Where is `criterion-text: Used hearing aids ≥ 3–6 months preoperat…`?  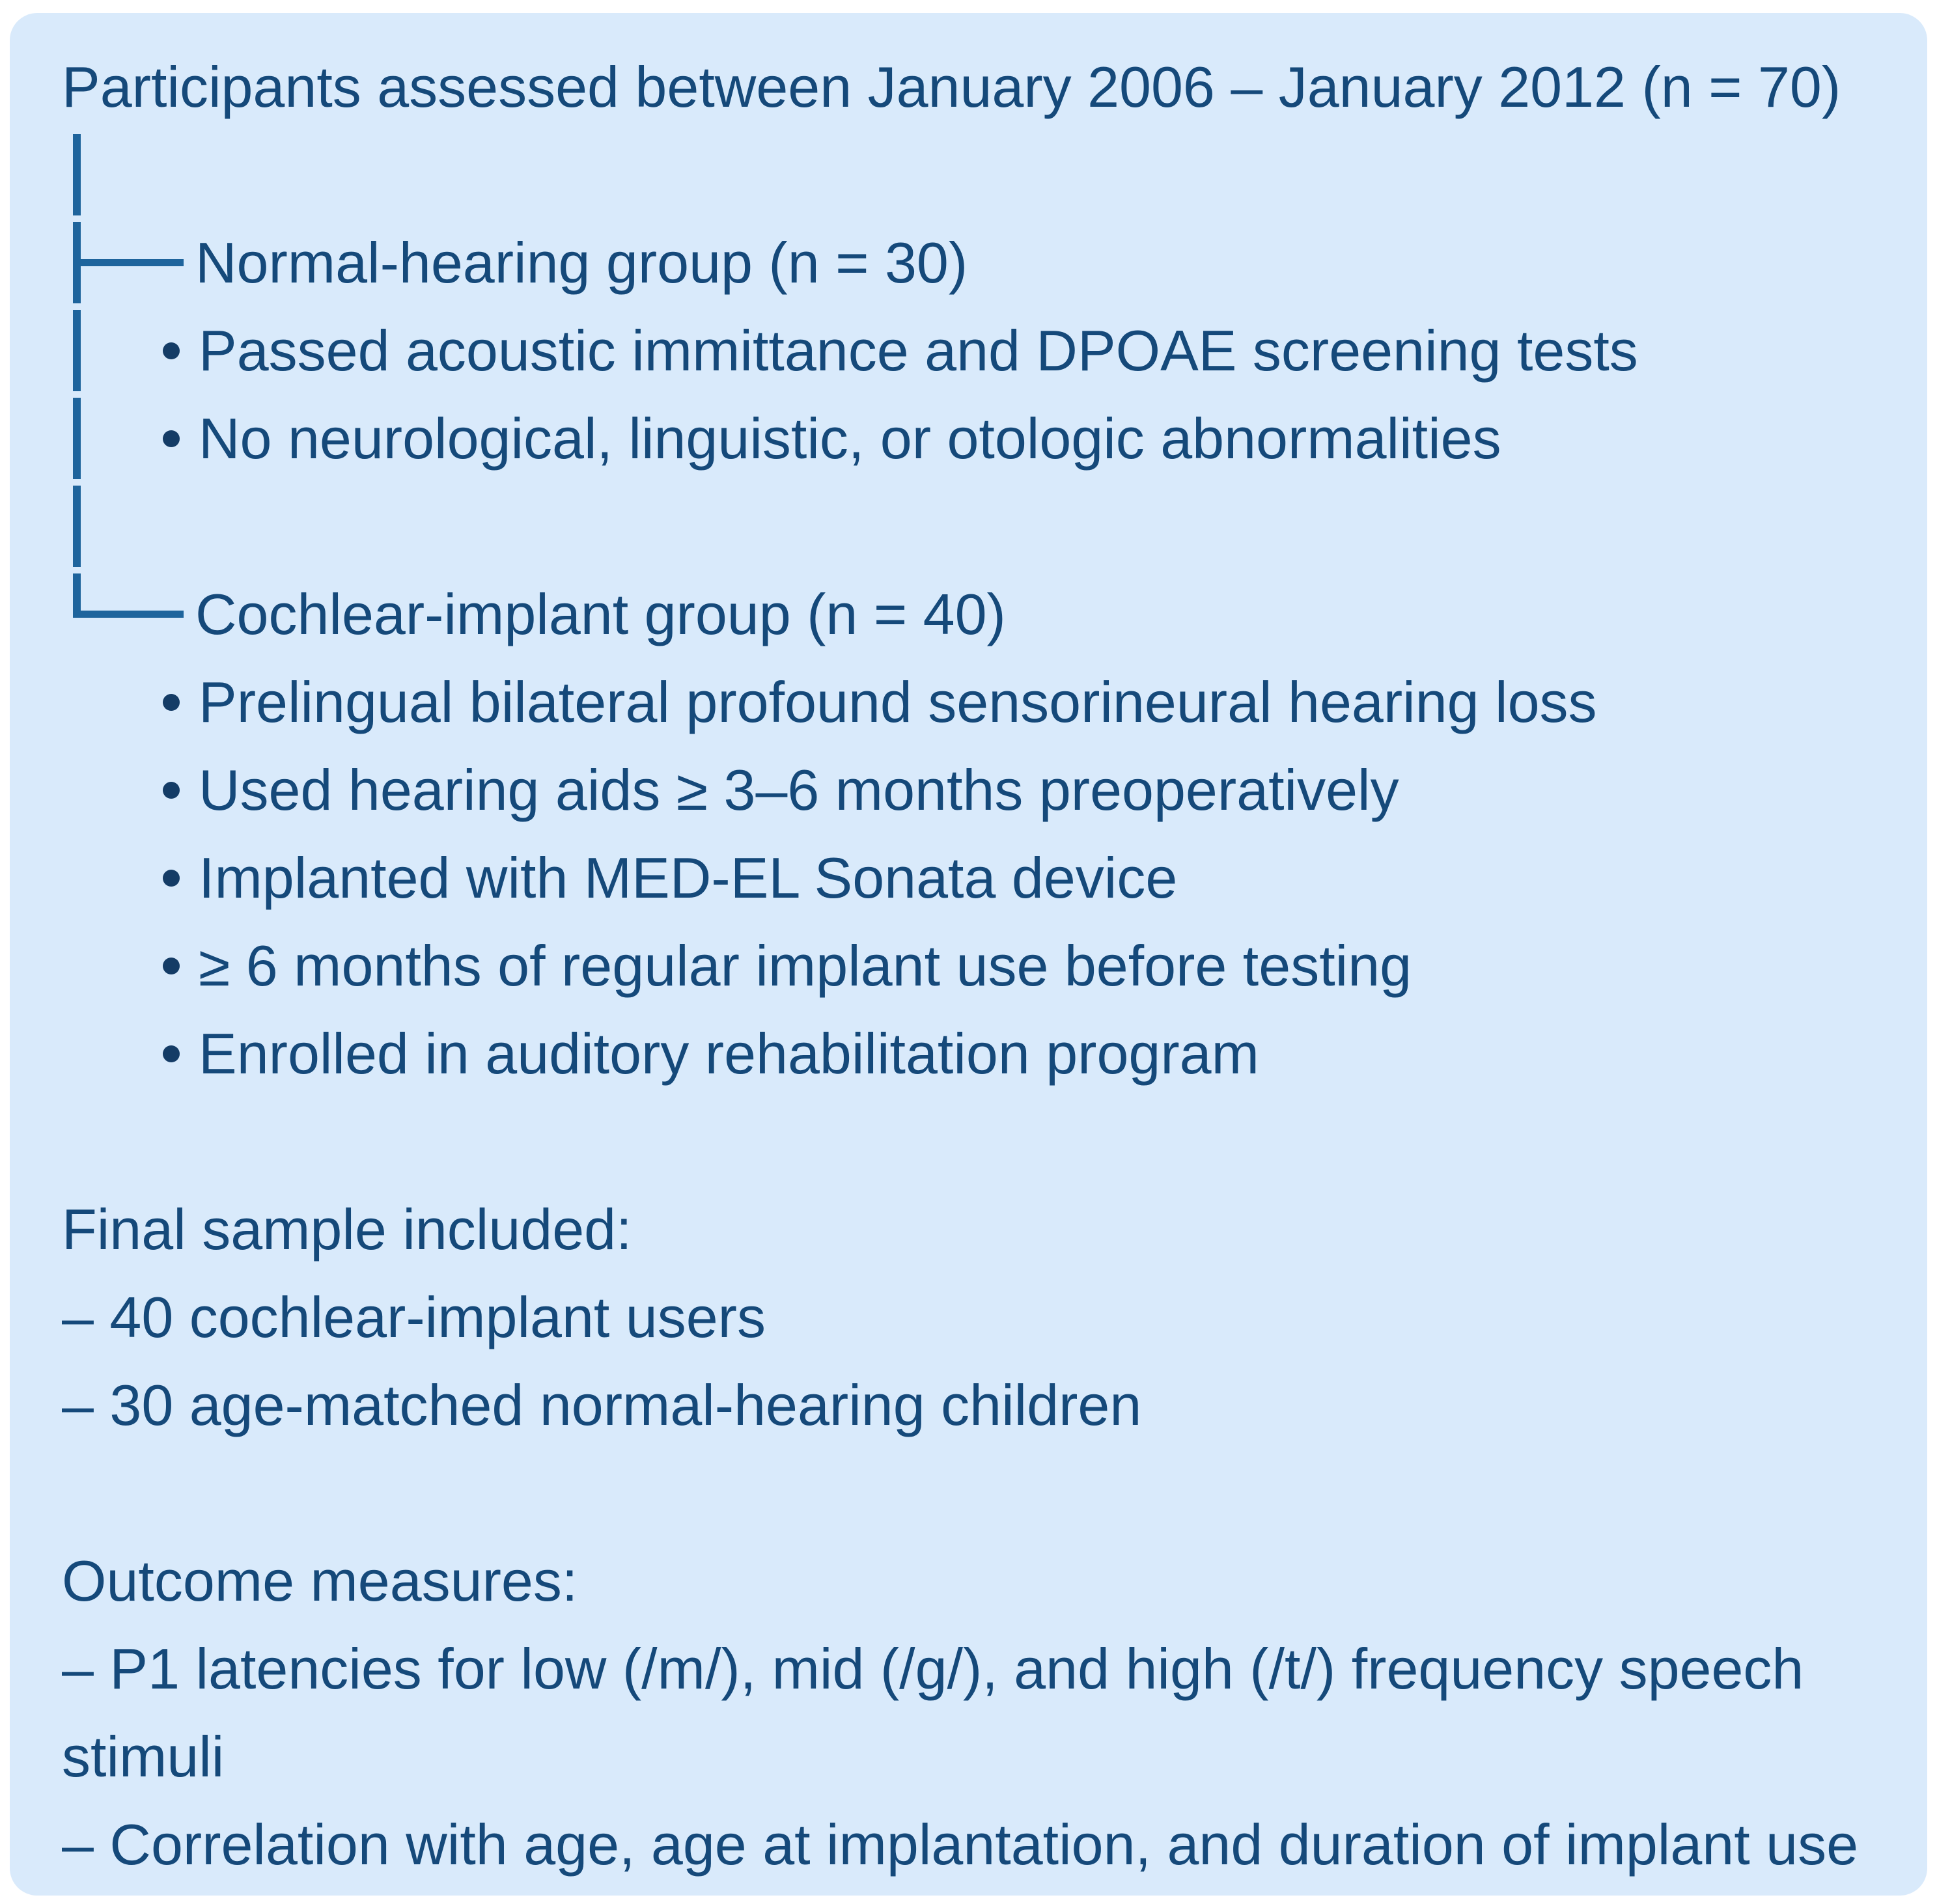
criterion-text: Used hearing aids ≥ 3–6 months preoperat… is located at coordinates (799, 790).